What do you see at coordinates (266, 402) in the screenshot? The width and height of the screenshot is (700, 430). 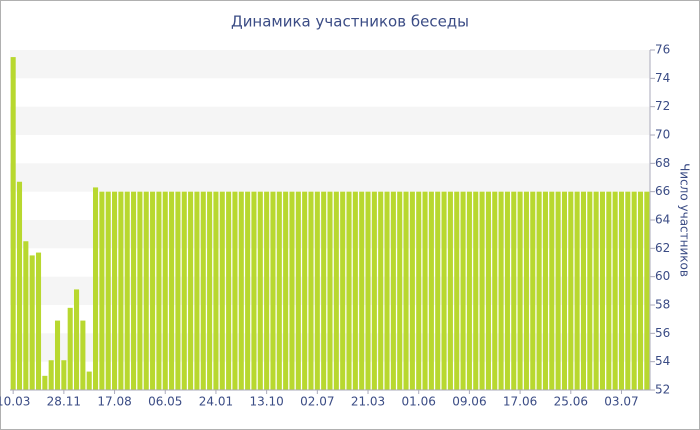 I see `x-tick-label: 13.10` at bounding box center [266, 402].